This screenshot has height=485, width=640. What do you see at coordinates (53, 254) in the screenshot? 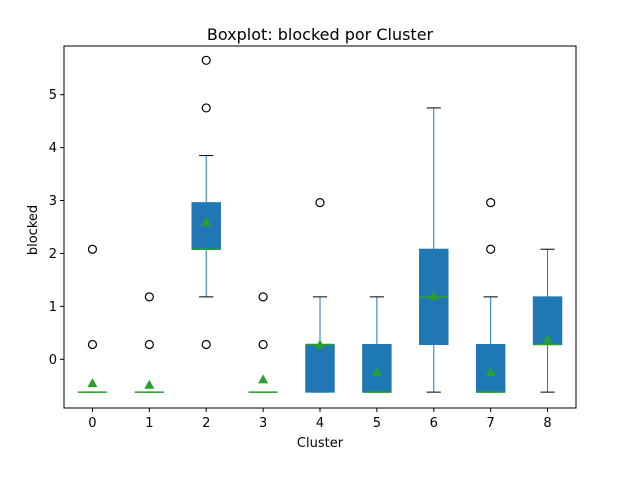
I see `y-tick-label: 2` at bounding box center [53, 254].